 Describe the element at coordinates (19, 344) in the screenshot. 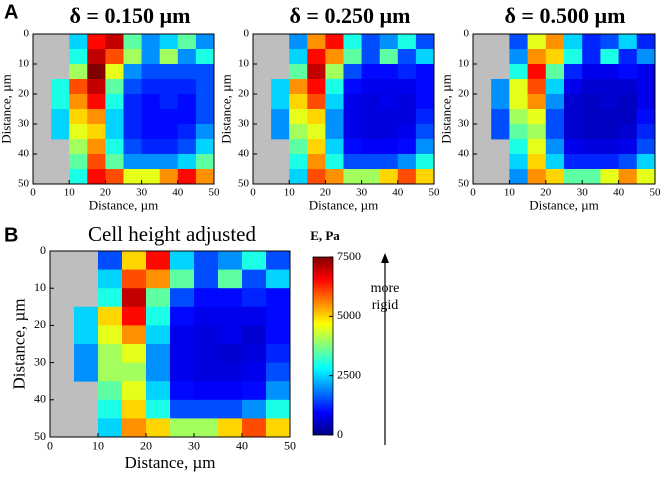

I see `y-axis-label: Distance, µm` at that location.